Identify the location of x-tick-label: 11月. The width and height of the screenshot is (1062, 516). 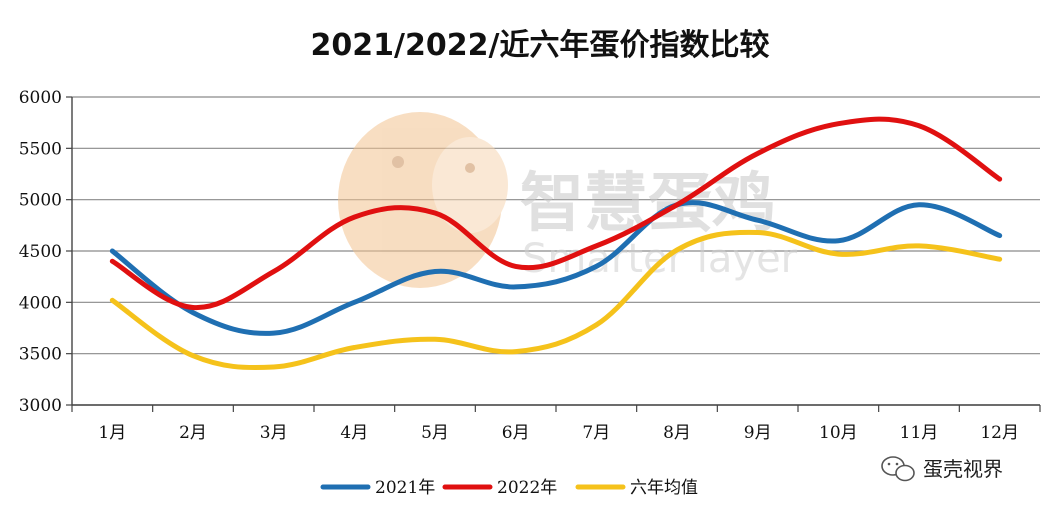
(919, 433).